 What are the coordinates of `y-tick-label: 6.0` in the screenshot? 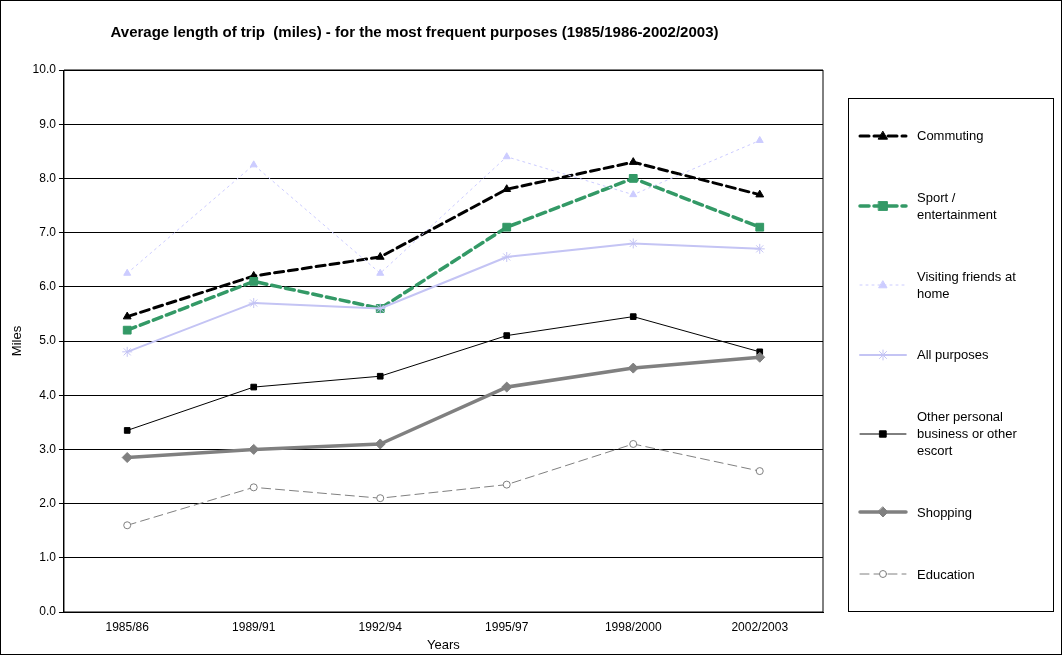 It's located at (48, 286).